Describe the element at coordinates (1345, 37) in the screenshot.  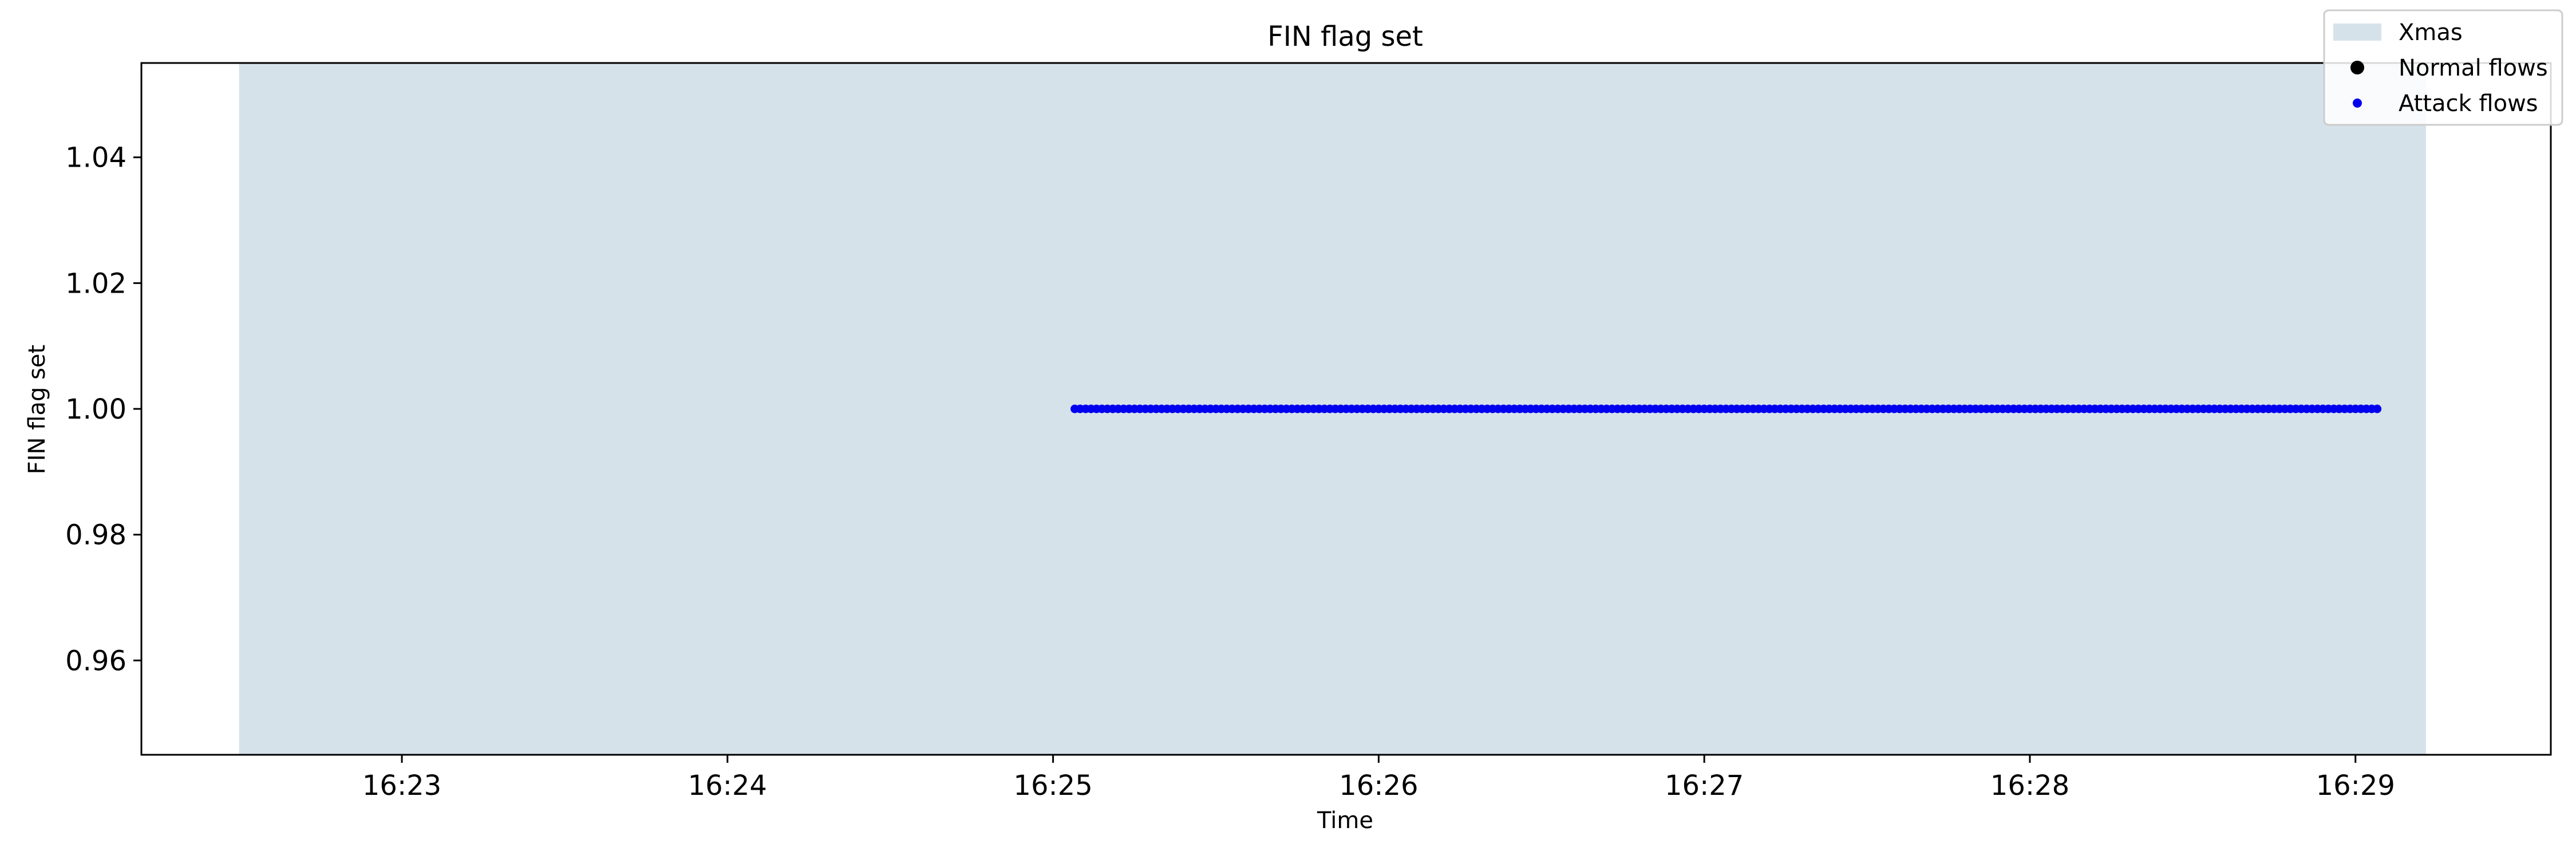
I see `chart-title: FIN flag set` at that location.